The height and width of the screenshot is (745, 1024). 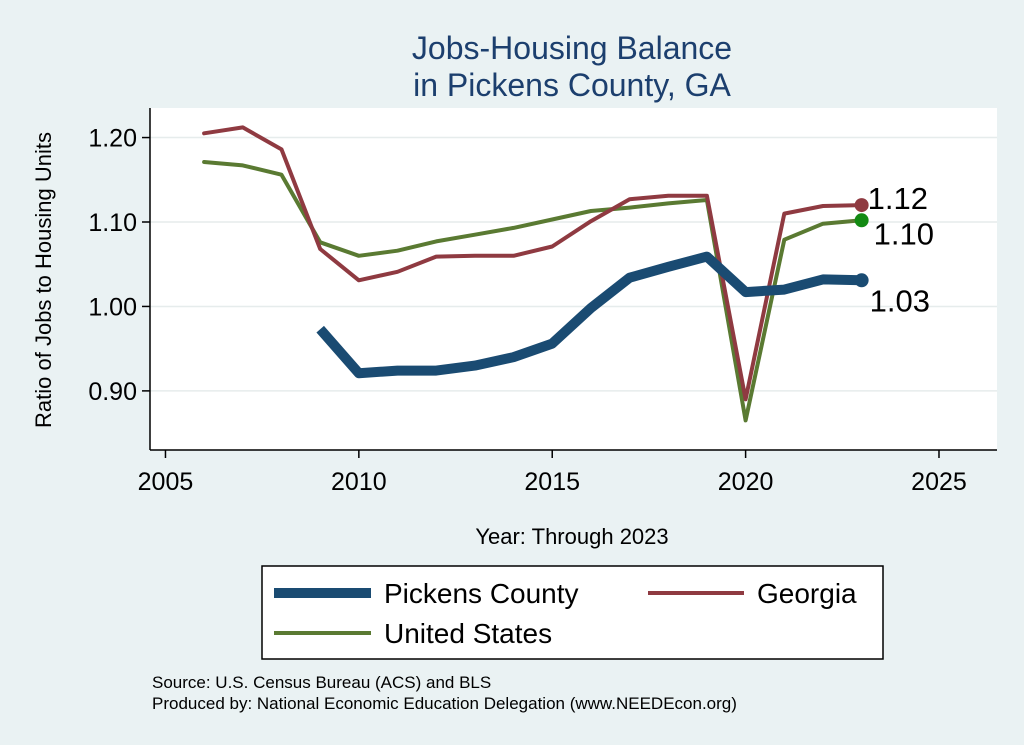 What do you see at coordinates (572, 48) in the screenshot?
I see `chart-title-line-1: Jobs-Housing Balance` at bounding box center [572, 48].